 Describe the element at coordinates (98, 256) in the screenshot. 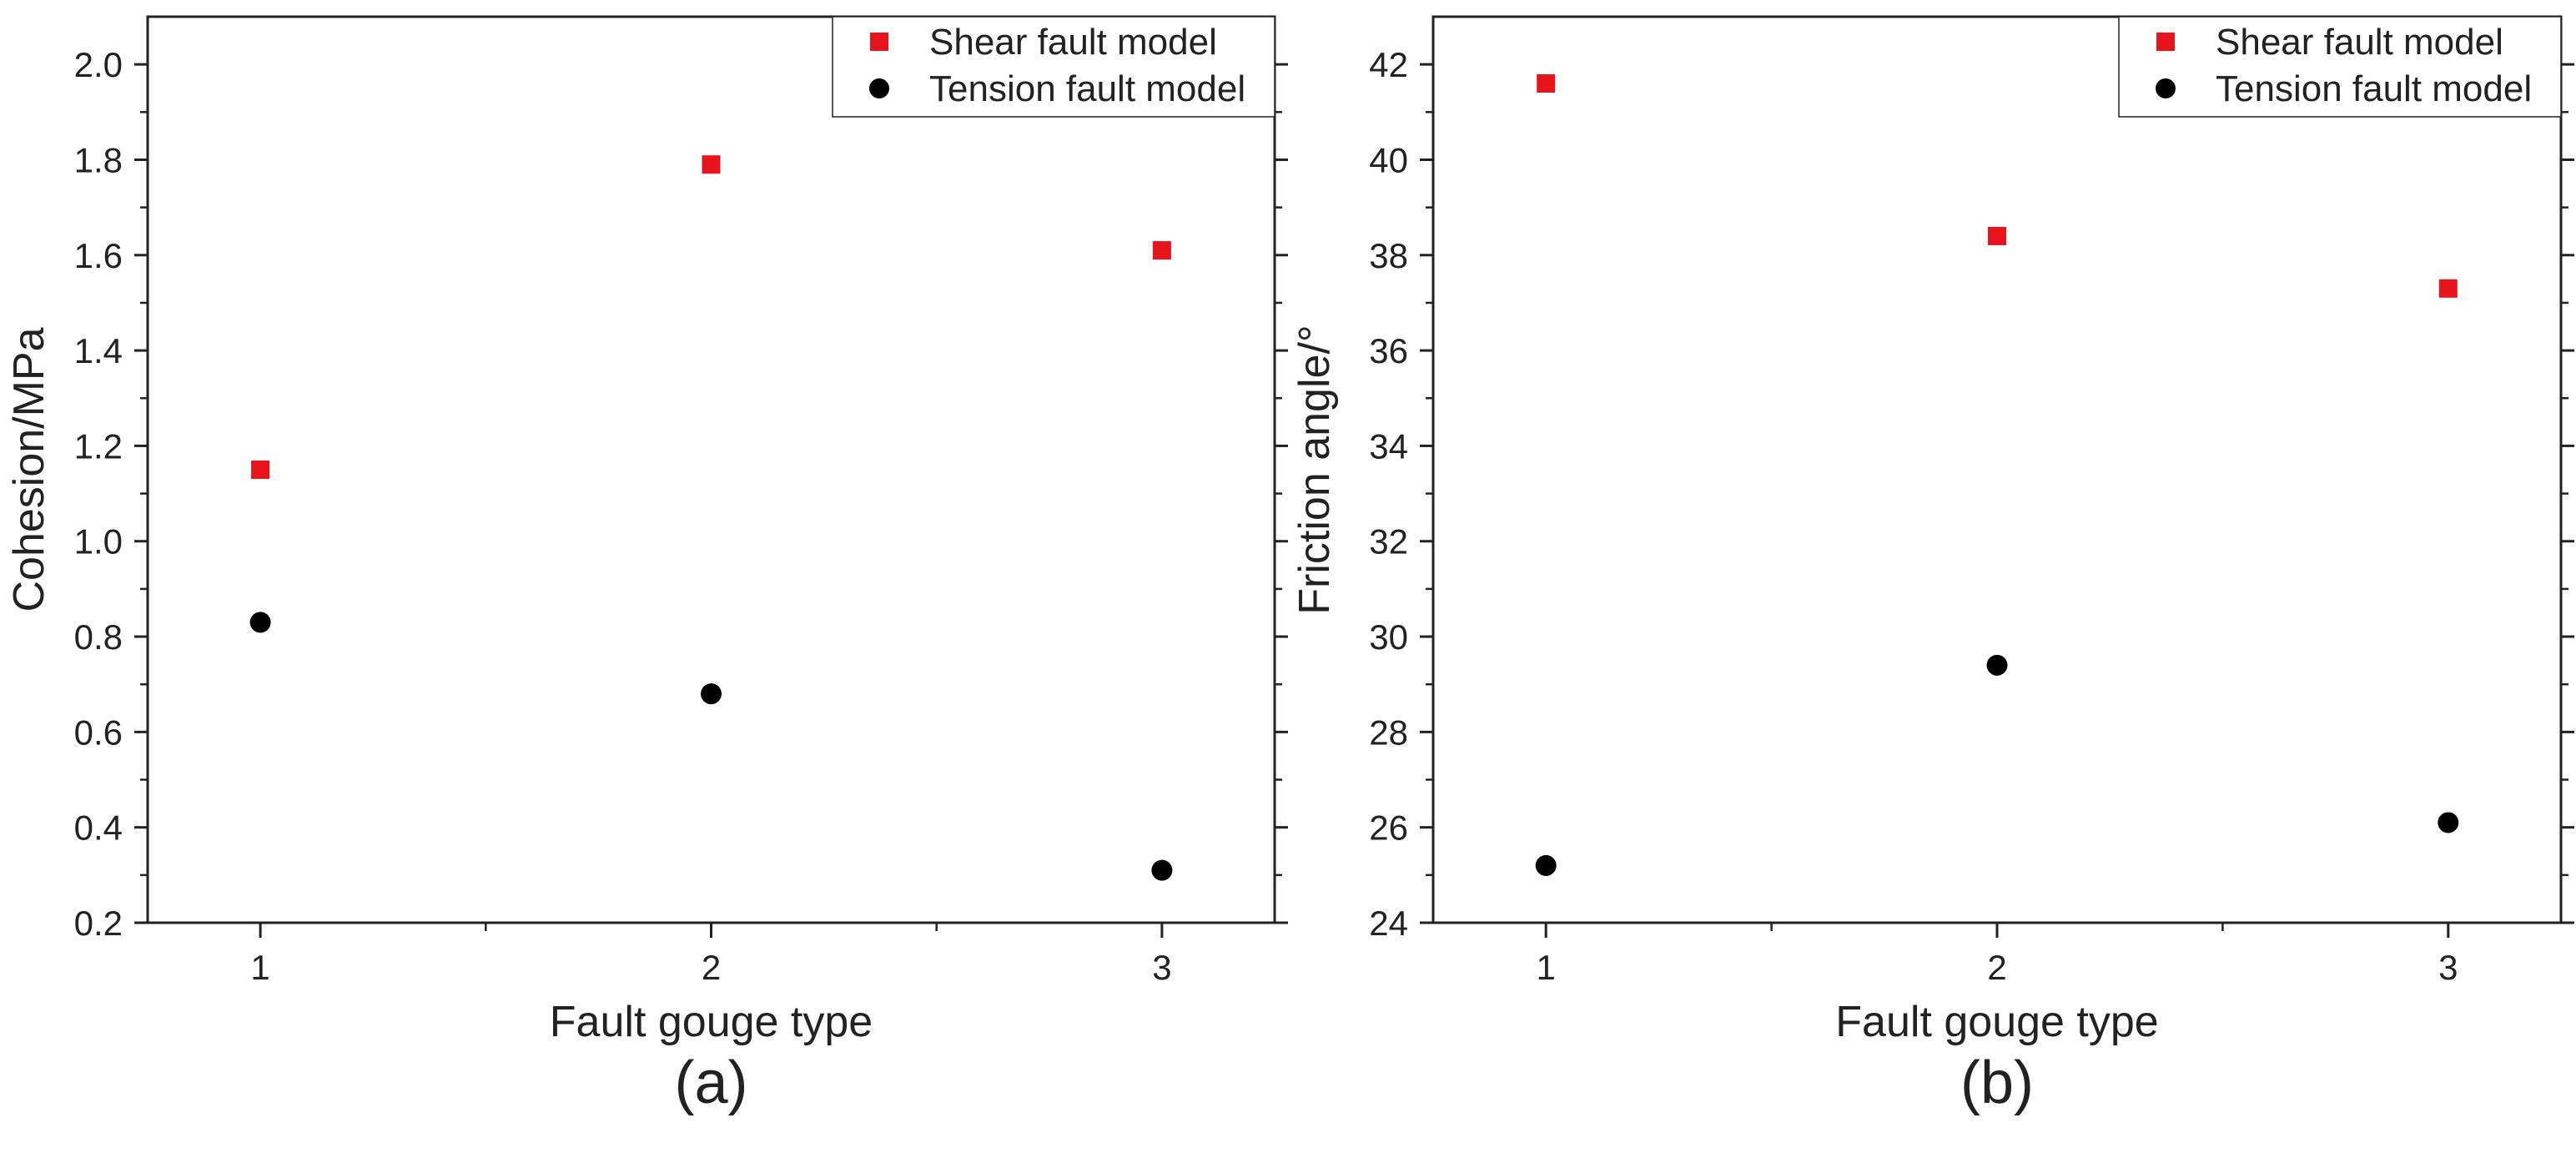

I see `y-tick-label: 1.6` at that location.